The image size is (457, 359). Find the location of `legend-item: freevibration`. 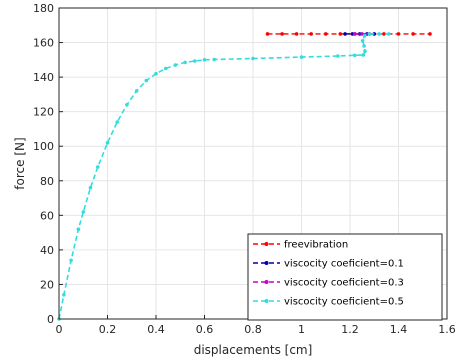

legend-item: freevibration is located at coordinates (300, 245).